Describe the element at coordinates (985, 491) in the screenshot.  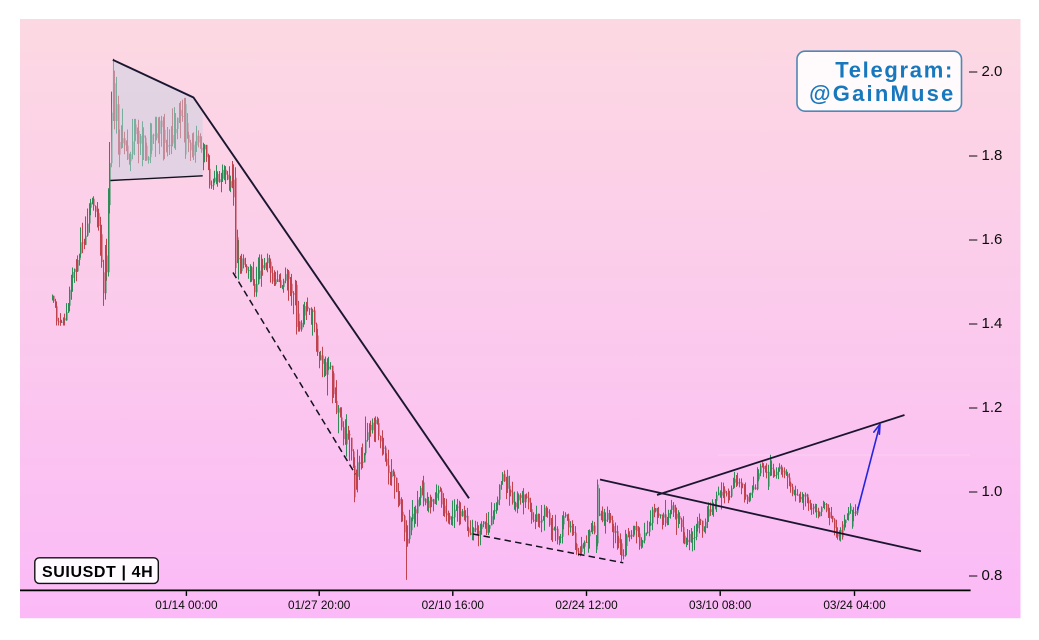
I see `svg-text: – 1.0` at that location.